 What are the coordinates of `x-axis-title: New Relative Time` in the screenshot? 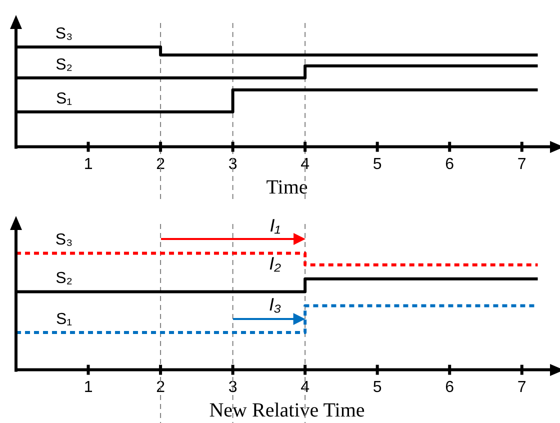 It's located at (287, 410).